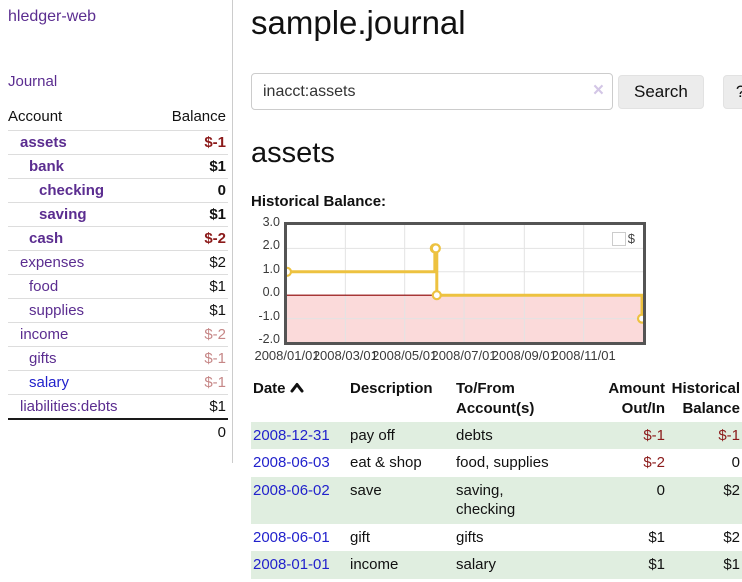 The width and height of the screenshot is (742, 582). What do you see at coordinates (372, 435) in the screenshot?
I see `transaction-description: pay off` at bounding box center [372, 435].